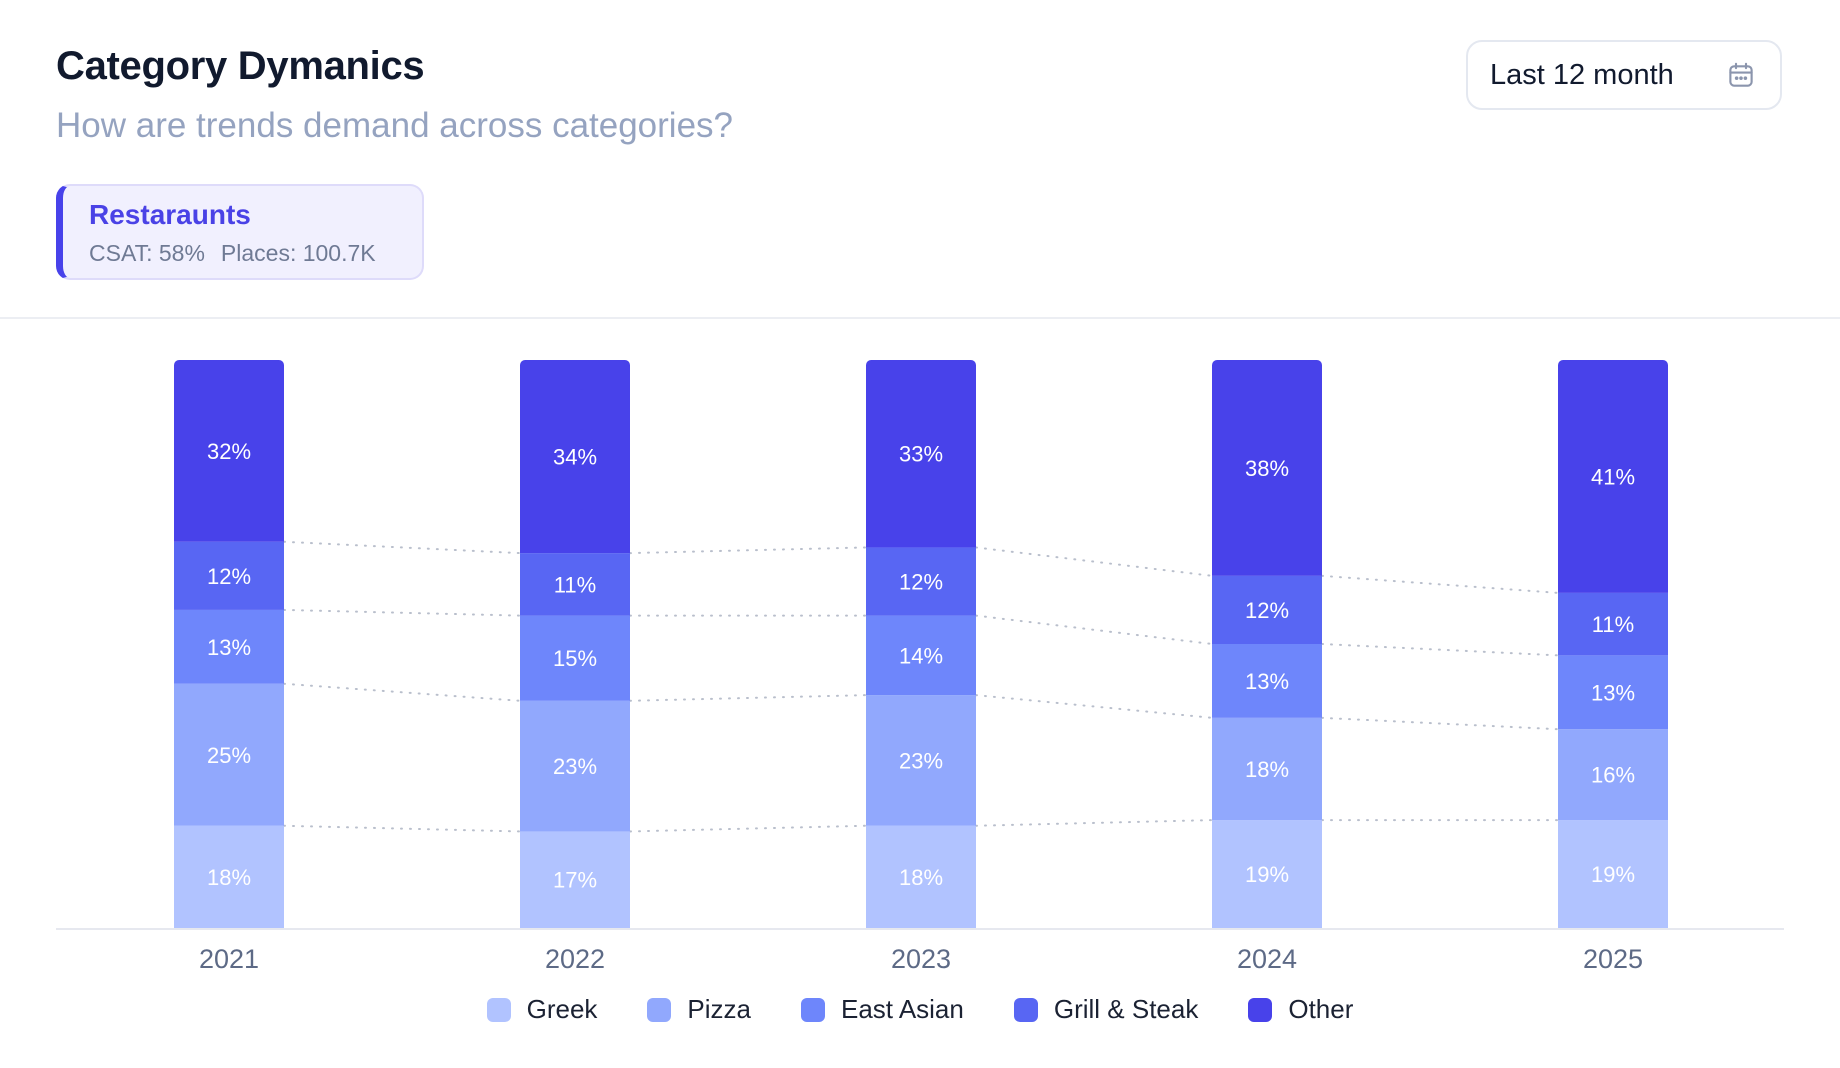  I want to click on bar-2021: 18% 25% 13% 12% 32%, so click(229, 644).